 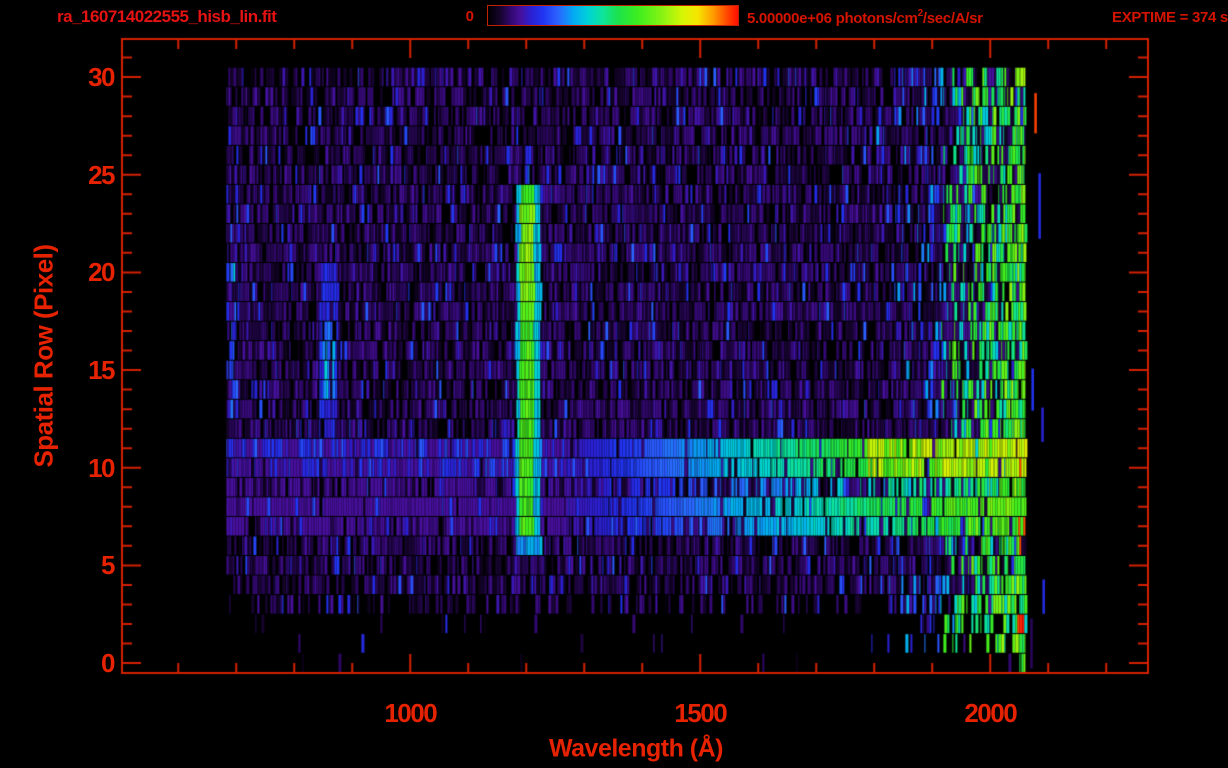 What do you see at coordinates (101, 370) in the screenshot?
I see `y-tick-label: 15` at bounding box center [101, 370].